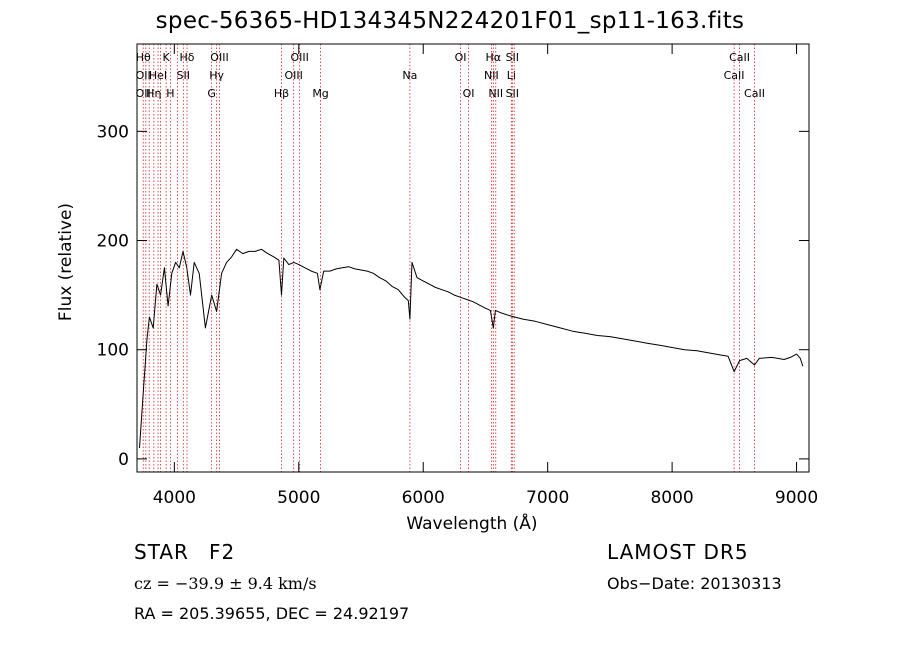 The image size is (900, 649). Describe the element at coordinates (167, 57) in the screenshot. I see `spectral-line-label: K` at that location.